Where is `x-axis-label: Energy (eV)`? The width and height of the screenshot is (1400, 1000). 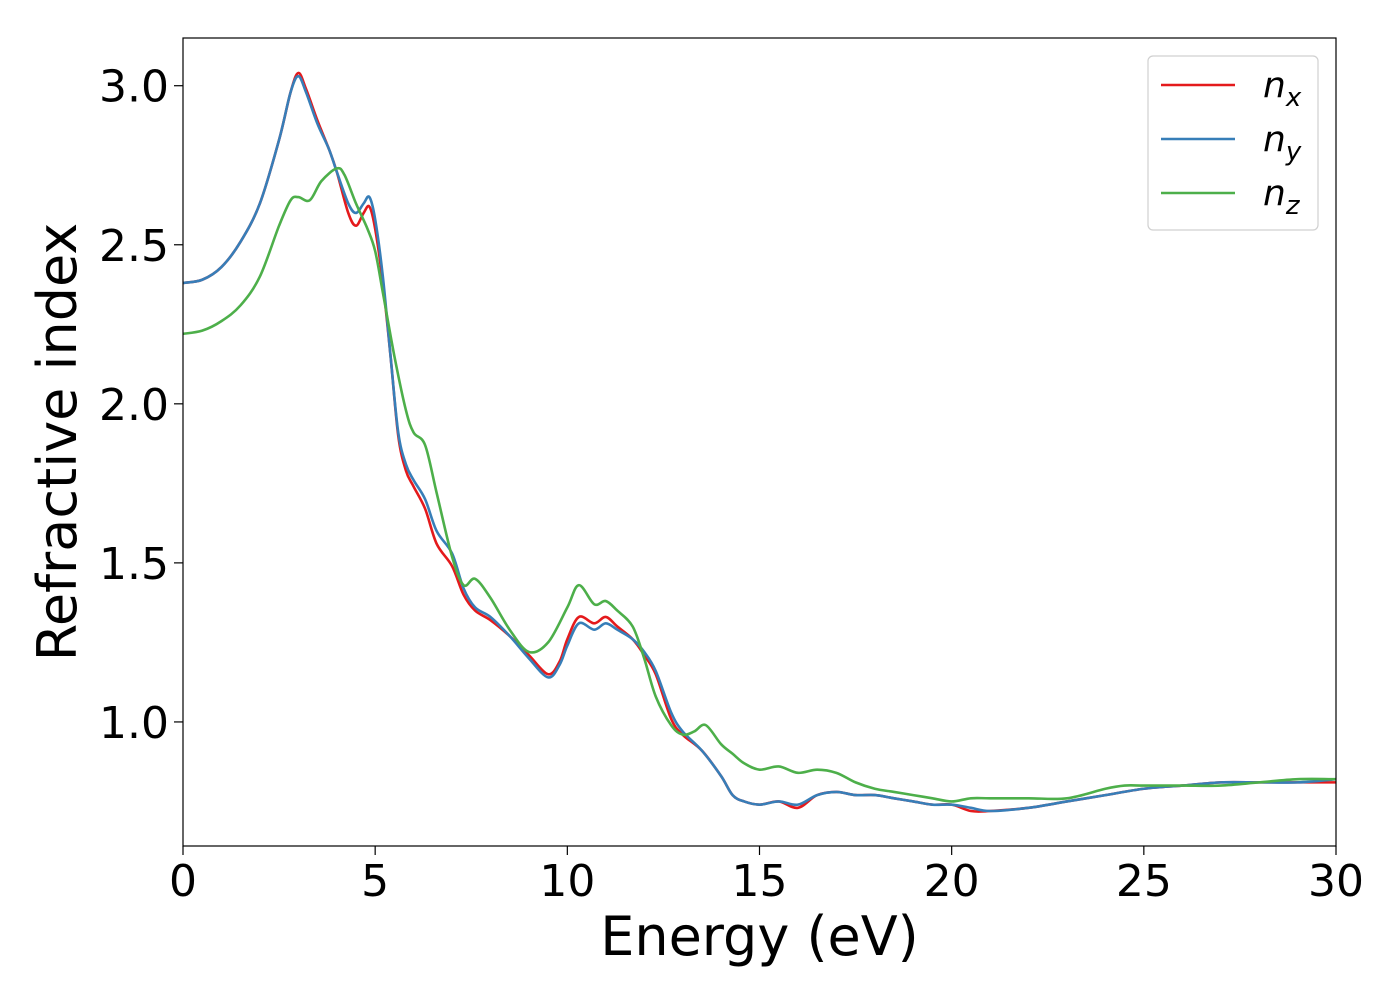 x-axis-label: Energy (eV) is located at coordinates (759, 936).